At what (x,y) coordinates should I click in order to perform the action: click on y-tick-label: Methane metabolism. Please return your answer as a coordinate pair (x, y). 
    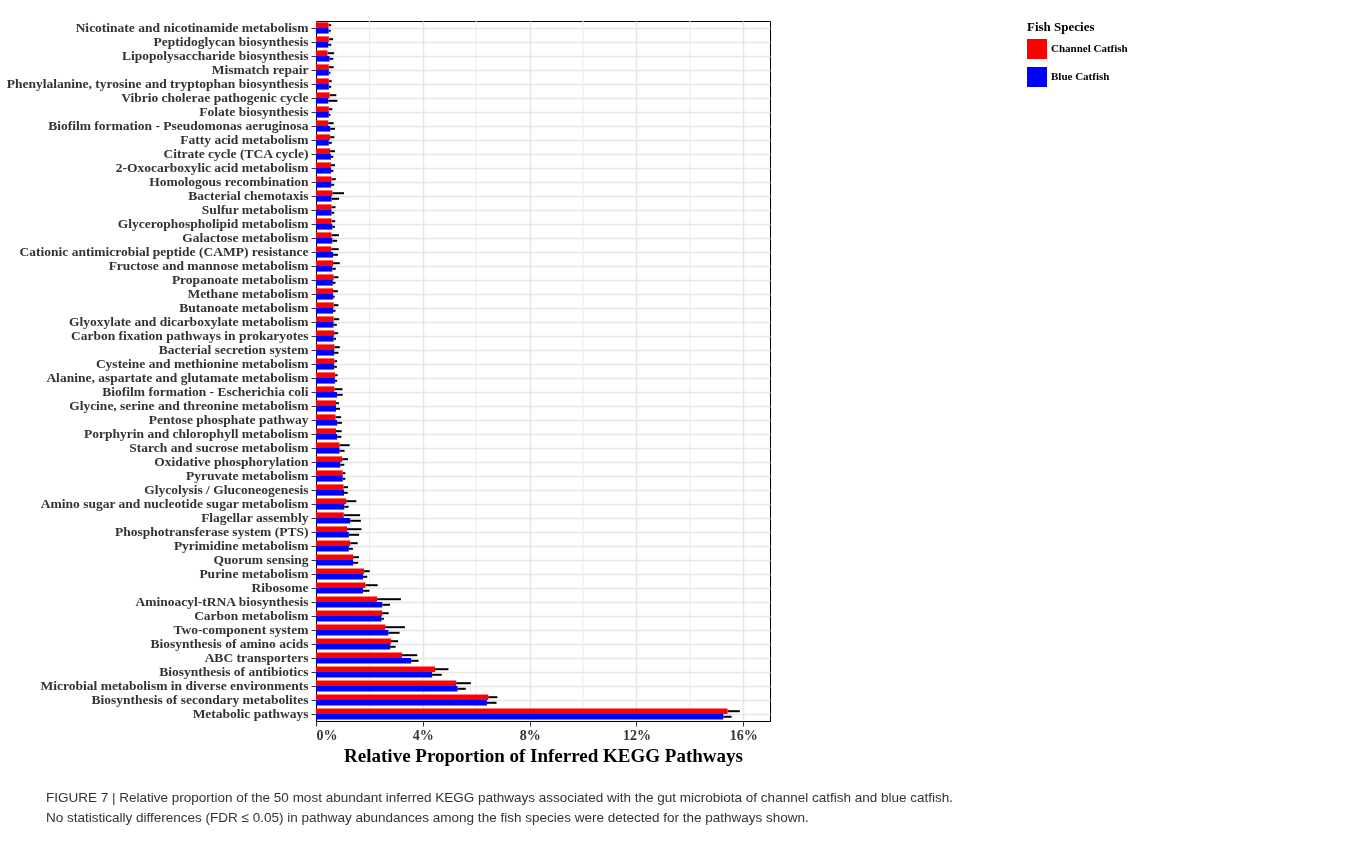
    Looking at the image, I should click on (248, 293).